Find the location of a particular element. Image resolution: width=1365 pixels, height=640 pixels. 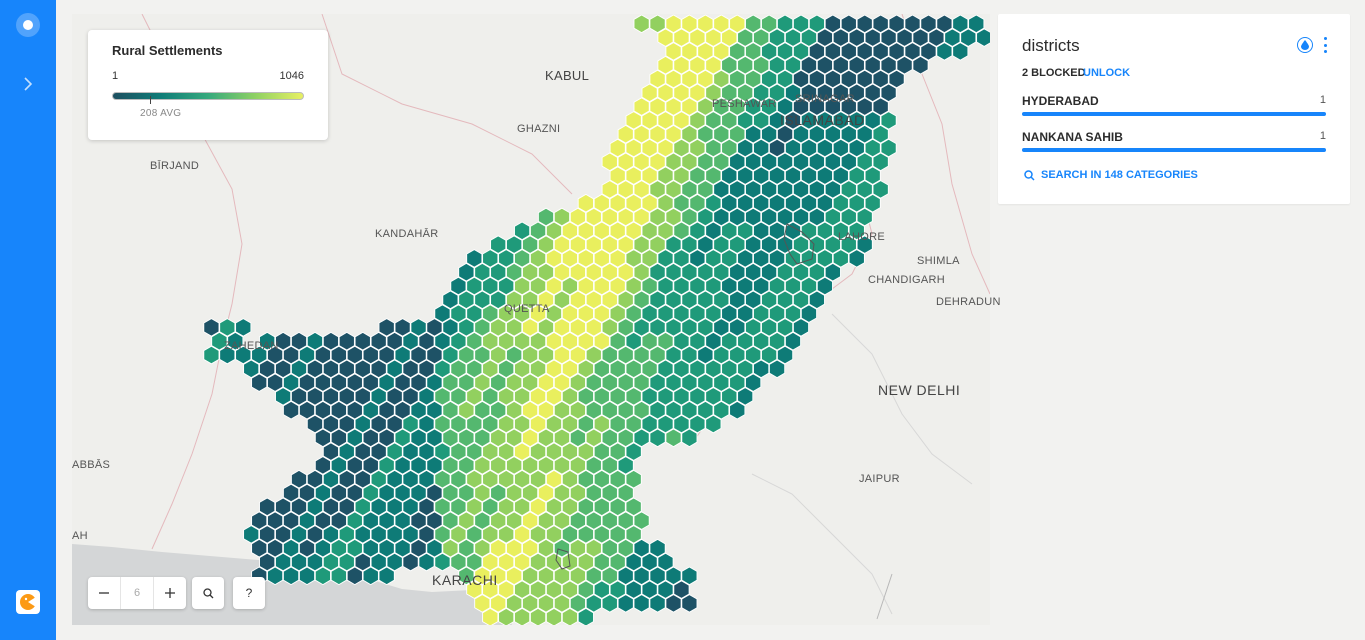

help-button: ? is located at coordinates (249, 593).